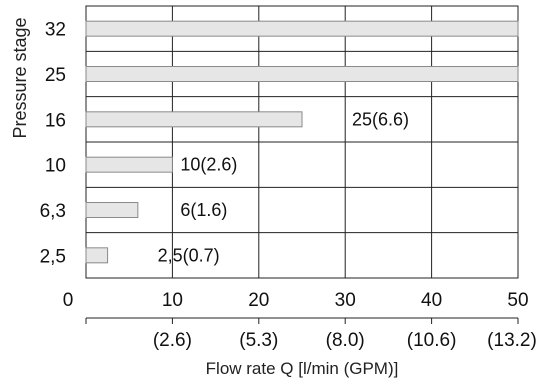 This screenshot has width=540, height=383. What do you see at coordinates (55, 166) in the screenshot?
I see `category-label: 10` at bounding box center [55, 166].